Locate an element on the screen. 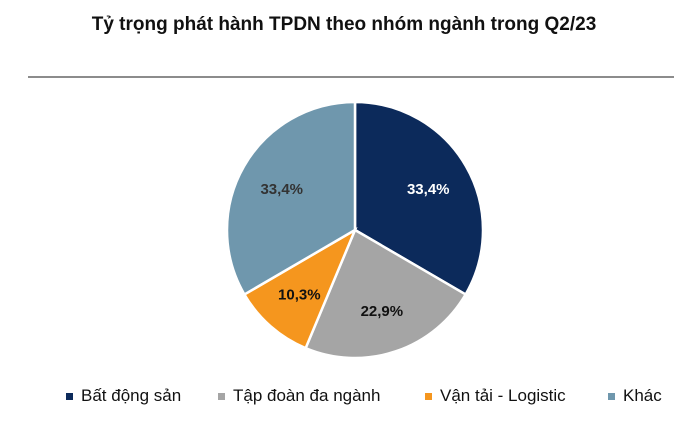 The image size is (688, 422). data-label-khac: 33,4% is located at coordinates (281, 189).